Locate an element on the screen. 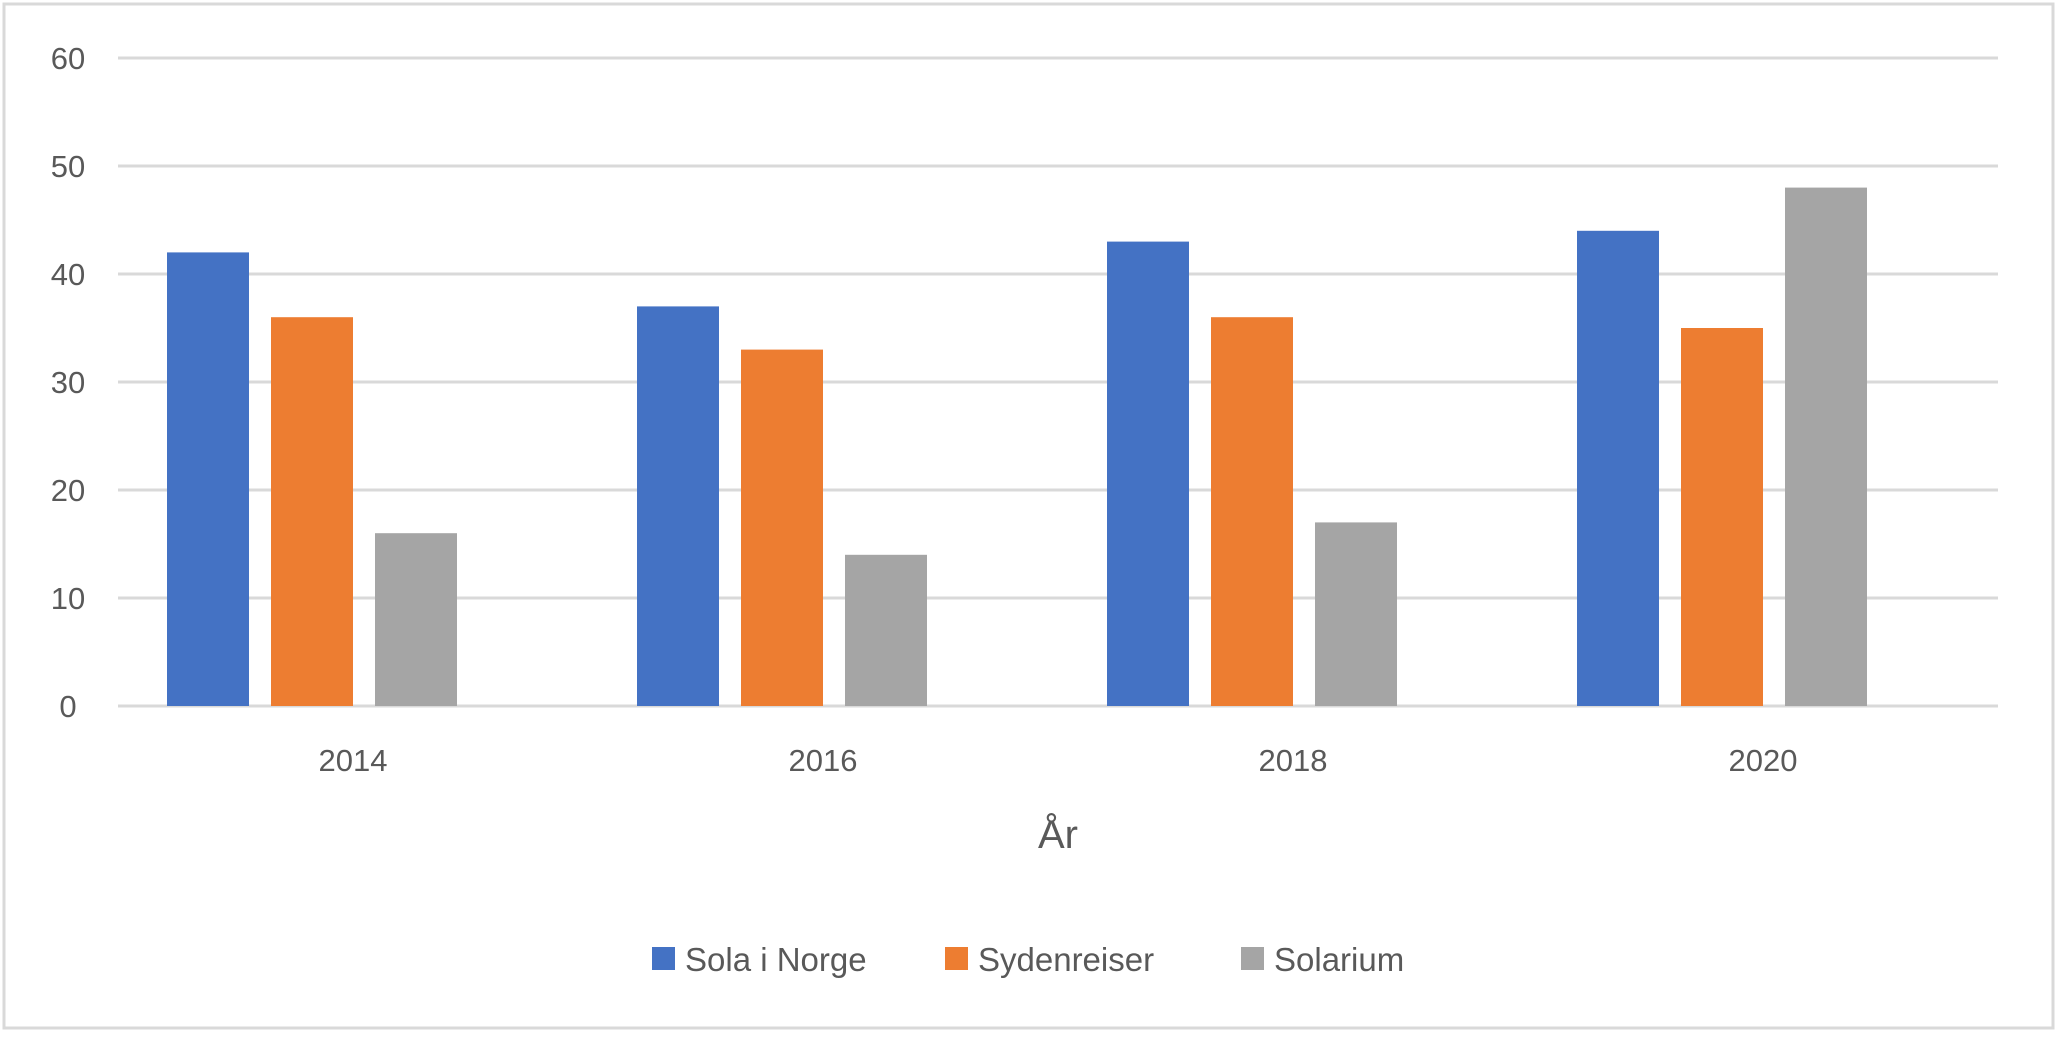  y-tick-label: 50 is located at coordinates (68, 166).